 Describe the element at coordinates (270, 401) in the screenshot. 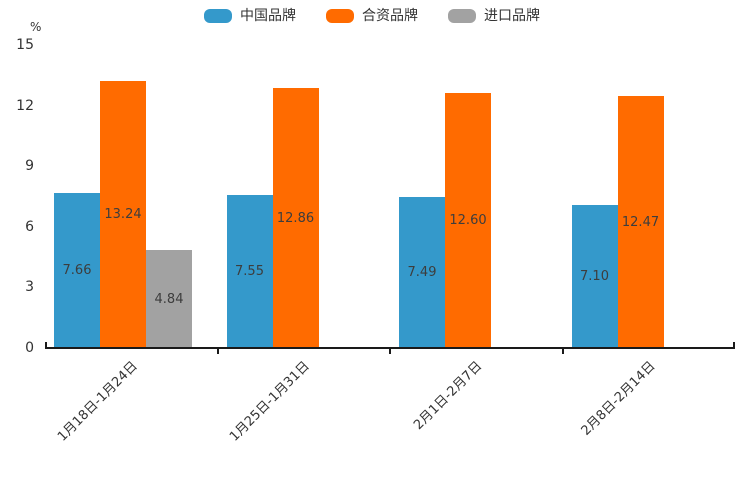

I see `x-axis-label-2: 1月25日-1月31日` at that location.